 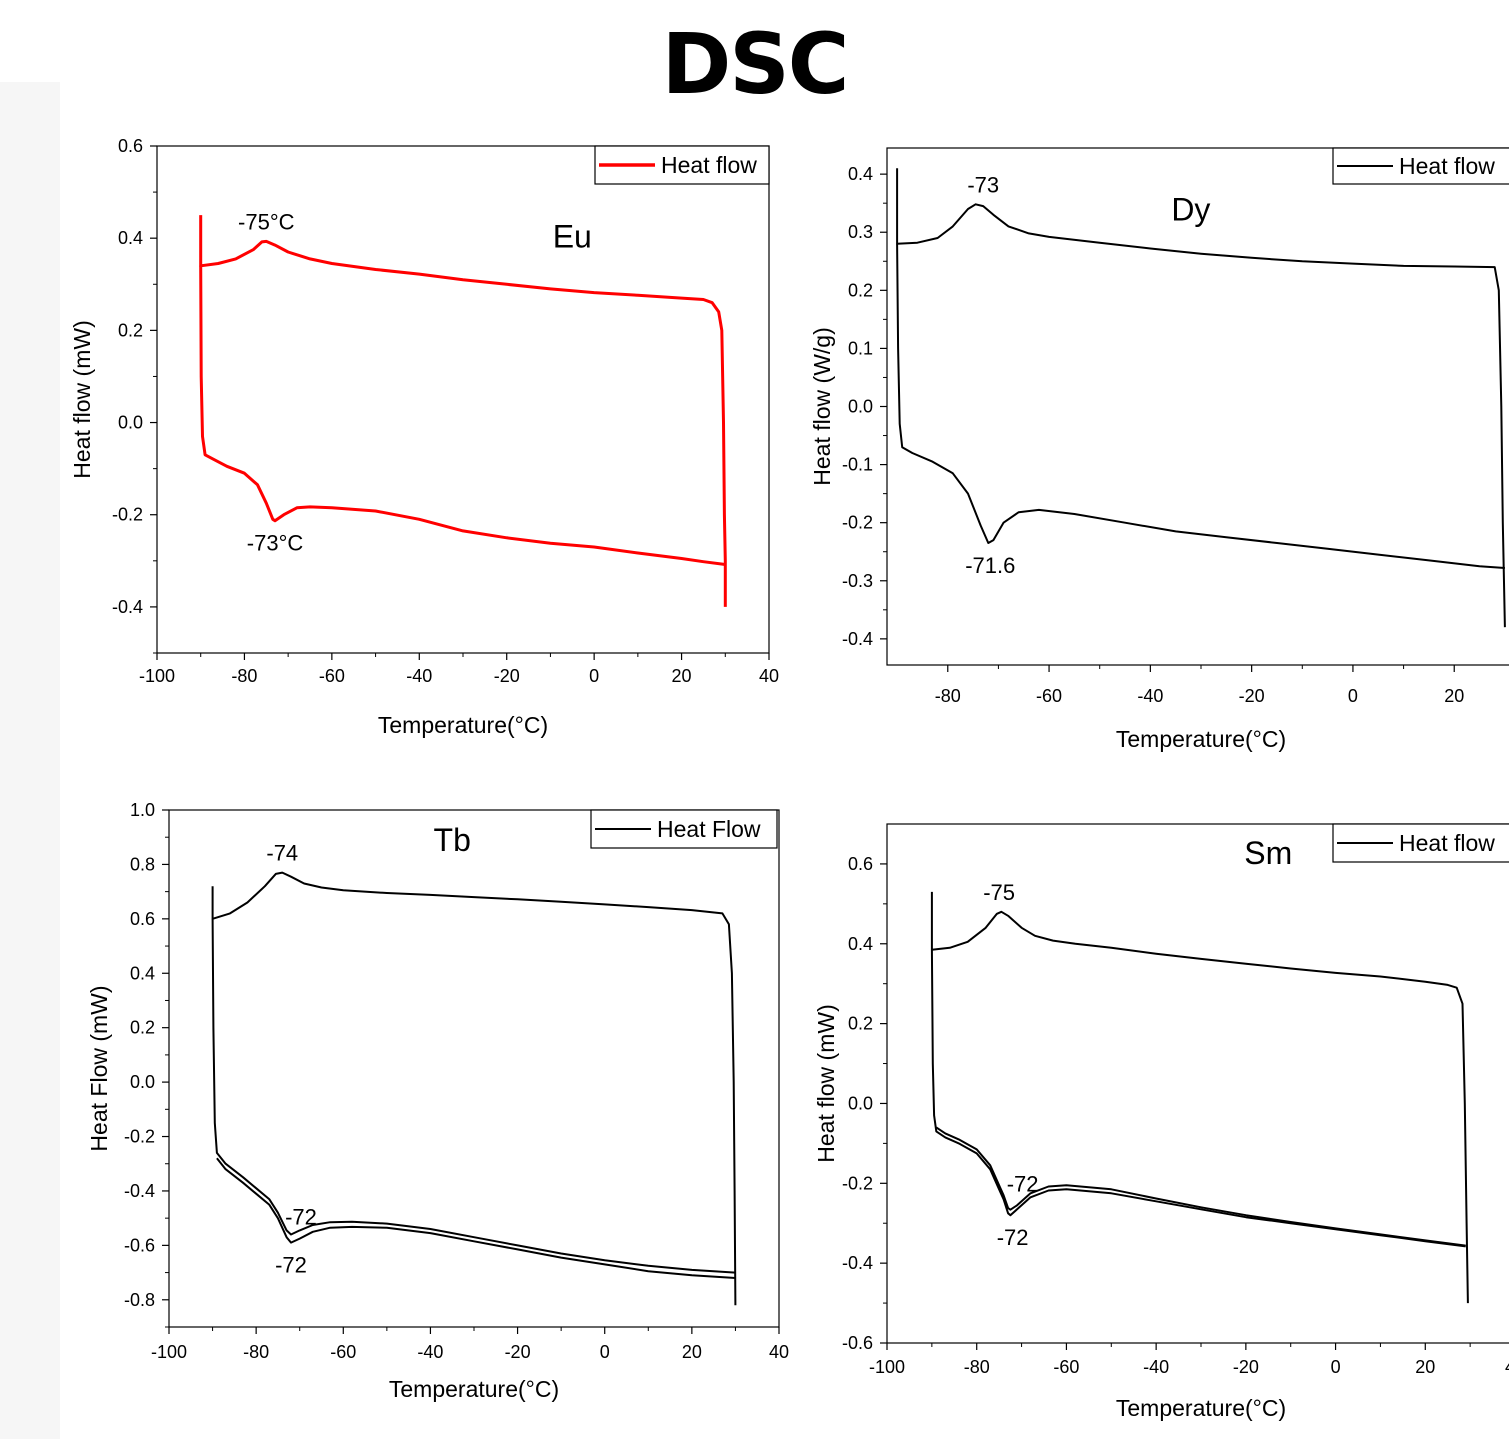 What do you see at coordinates (990, 565) in the screenshot?
I see `peak-annotation: -71.6` at bounding box center [990, 565].